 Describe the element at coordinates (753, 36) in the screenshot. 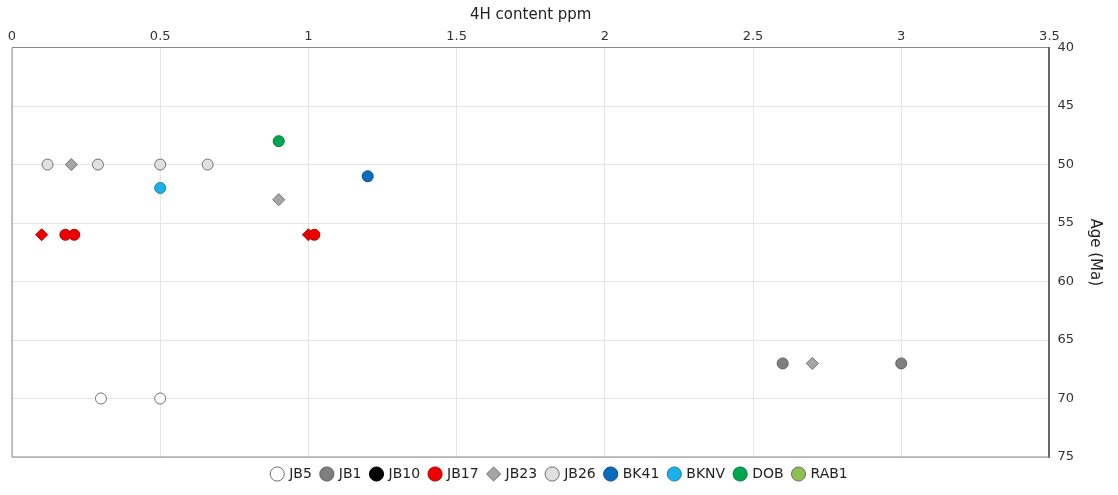

I see `x-tick-label: 2.5` at that location.